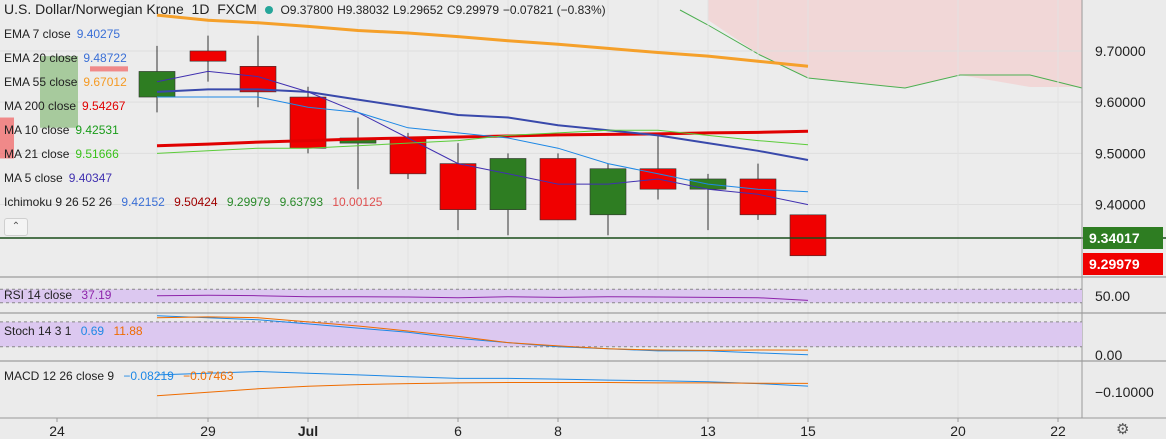  Describe the element at coordinates (98, 34) in the screenshot. I see `legend-value: 9.40275` at that location.